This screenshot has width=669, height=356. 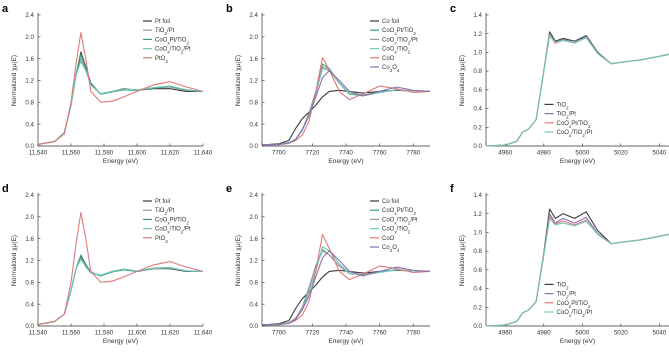 I want to click on panel-letter: a, so click(x=5, y=9).